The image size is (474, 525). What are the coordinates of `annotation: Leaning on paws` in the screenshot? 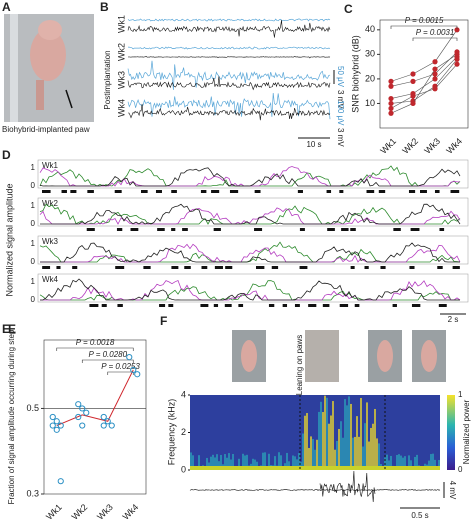 It's located at (299, 365).